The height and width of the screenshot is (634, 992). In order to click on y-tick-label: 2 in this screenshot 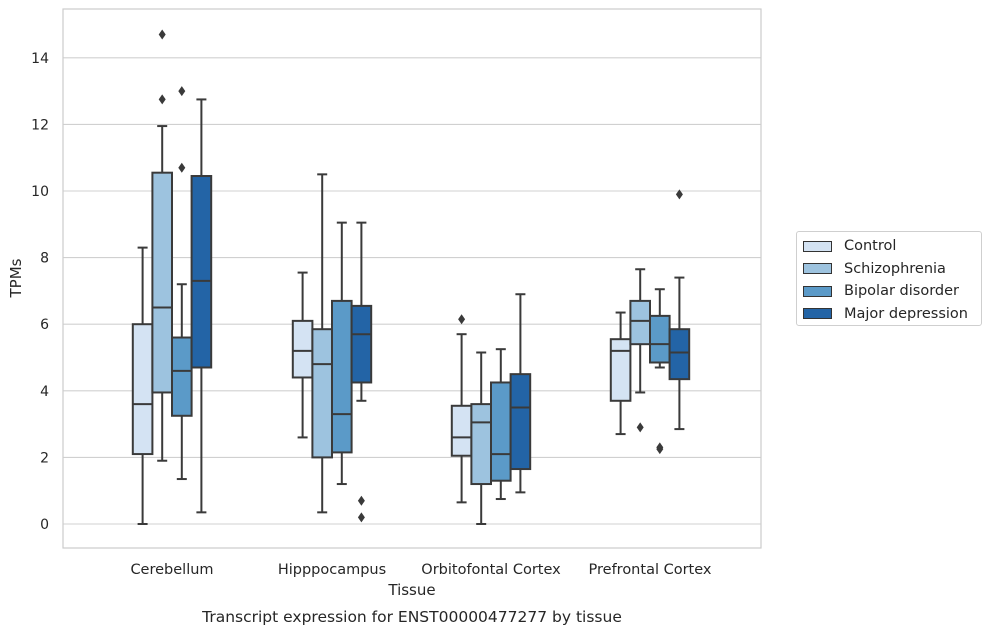, I will do `click(44, 458)`.